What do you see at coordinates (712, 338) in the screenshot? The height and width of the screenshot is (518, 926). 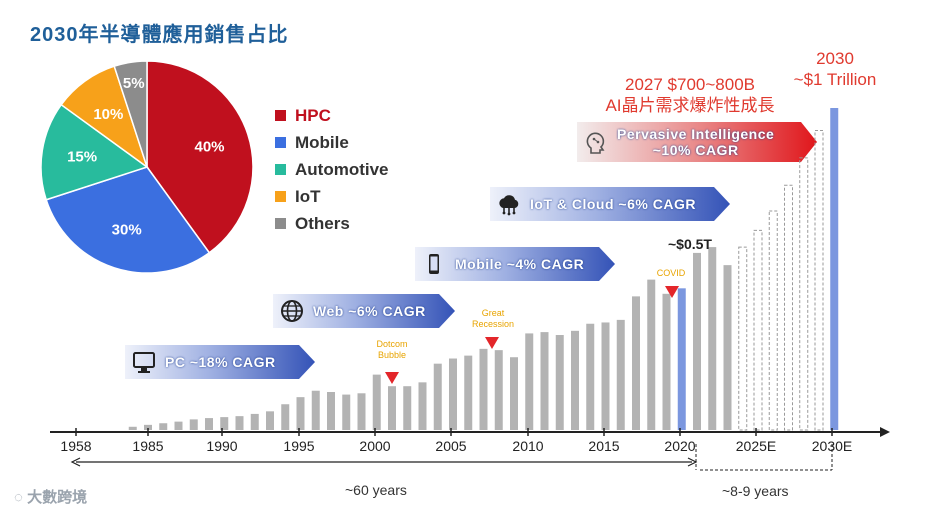 I see `bar-2022` at bounding box center [712, 338].